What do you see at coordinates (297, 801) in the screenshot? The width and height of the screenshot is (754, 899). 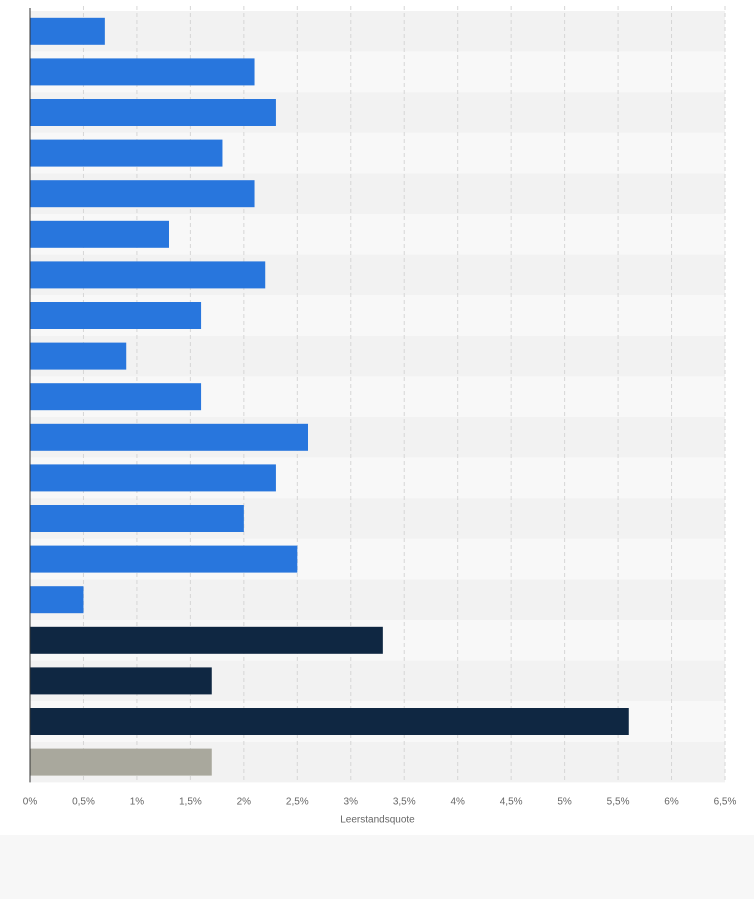 I see `x-tick-label: 2,5%` at bounding box center [297, 801].